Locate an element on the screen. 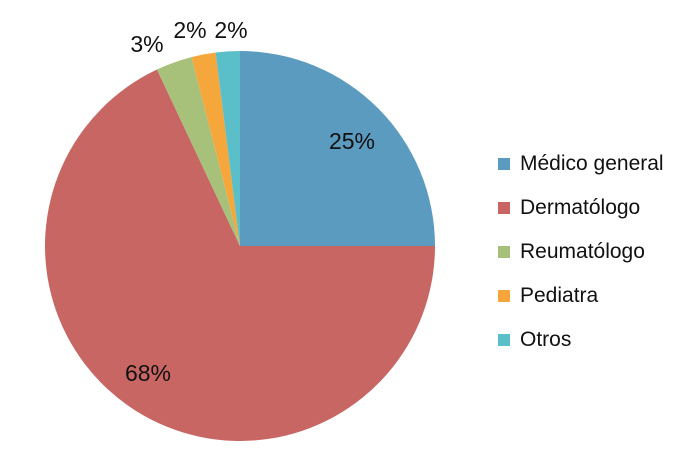  data-label-medico-general: 25% is located at coordinates (352, 141).